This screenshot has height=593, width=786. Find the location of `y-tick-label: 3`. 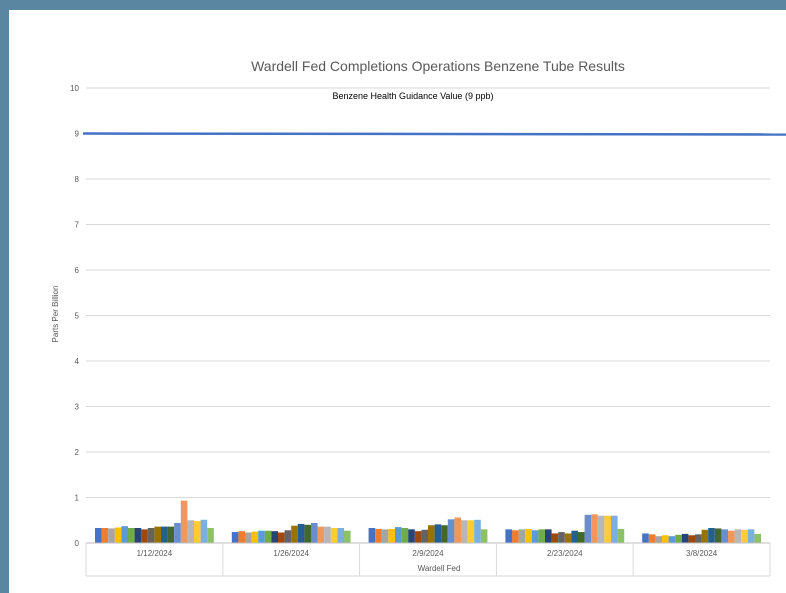

y-tick-label: 3 is located at coordinates (77, 407).